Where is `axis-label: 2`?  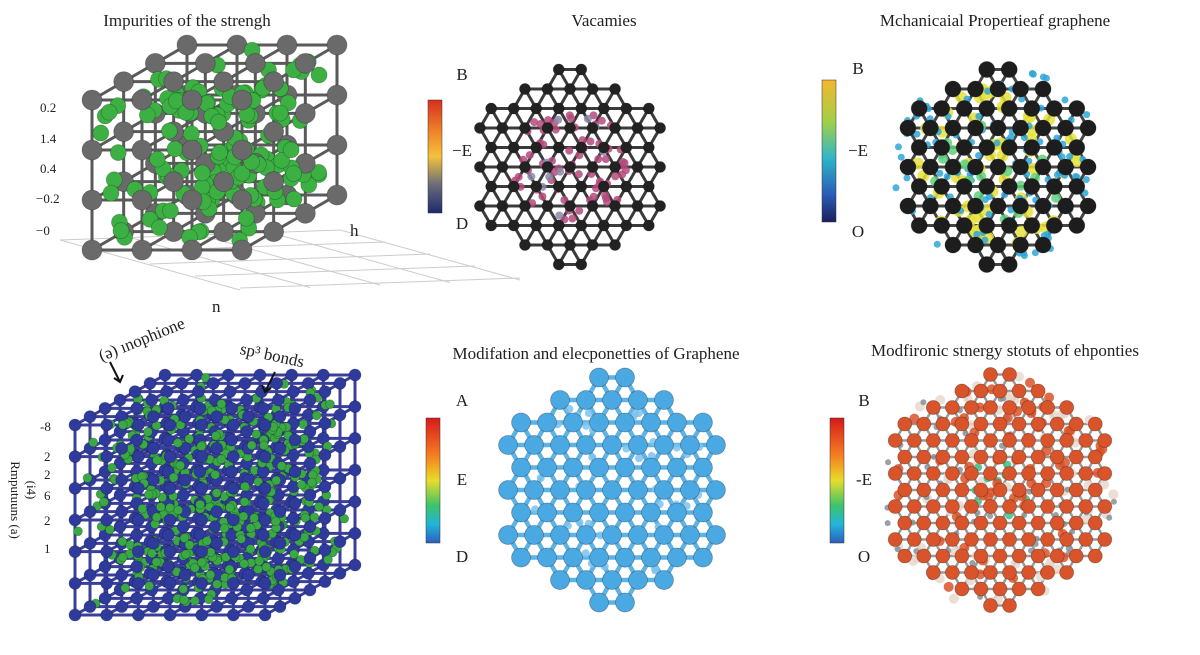
axis-label: 2 is located at coordinates (47, 474).